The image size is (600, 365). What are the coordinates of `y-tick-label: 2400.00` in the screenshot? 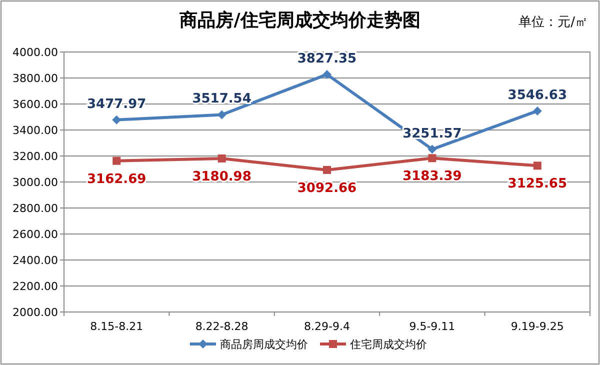 It's located at (35, 260).